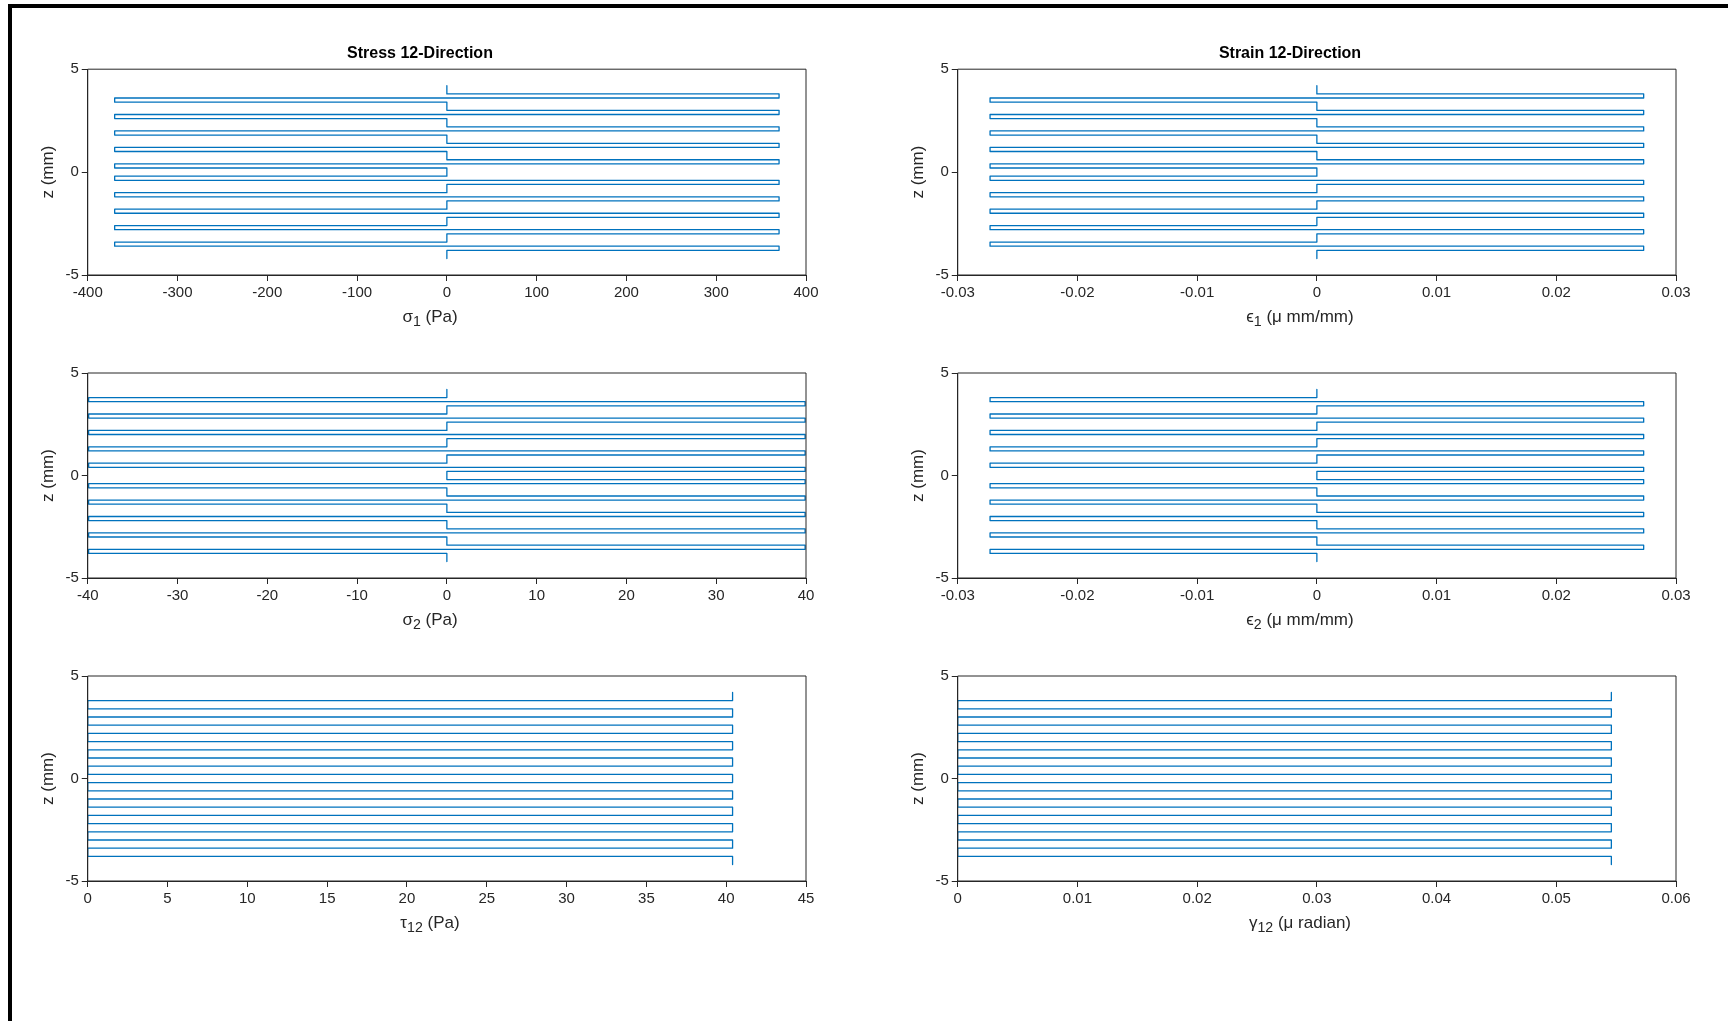 The image size is (1728, 1021). I want to click on x-tick-label: 0.04, so click(1436, 898).